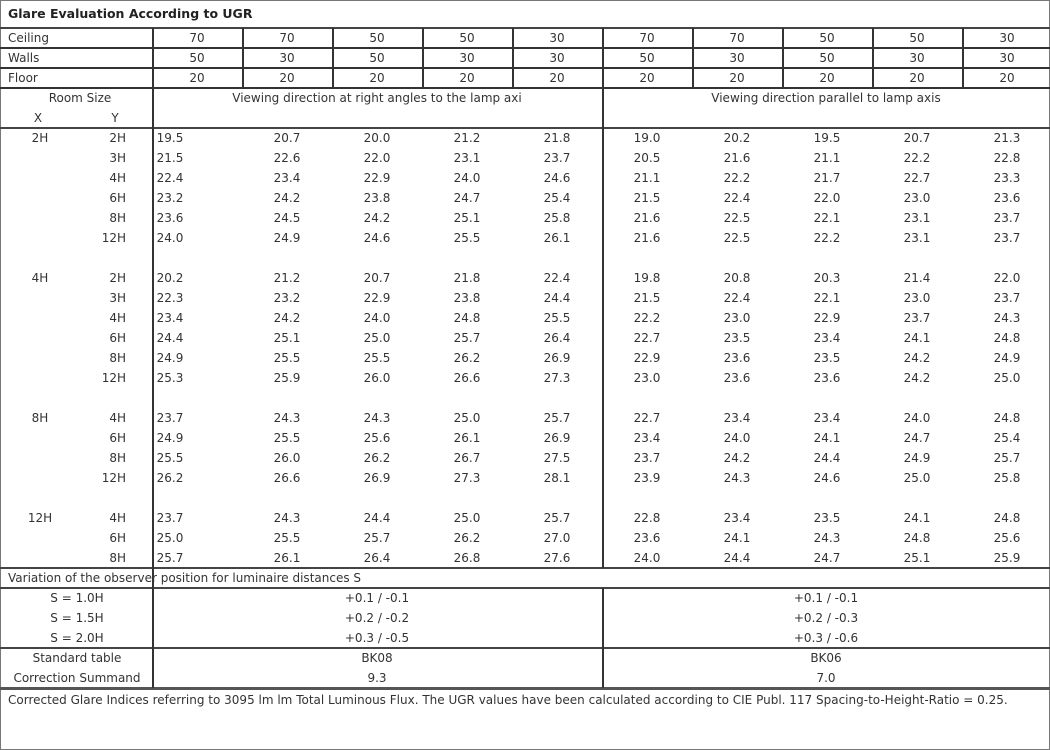 This screenshot has height=750, width=1050. I want to click on room-y: 12H, so click(113, 378).